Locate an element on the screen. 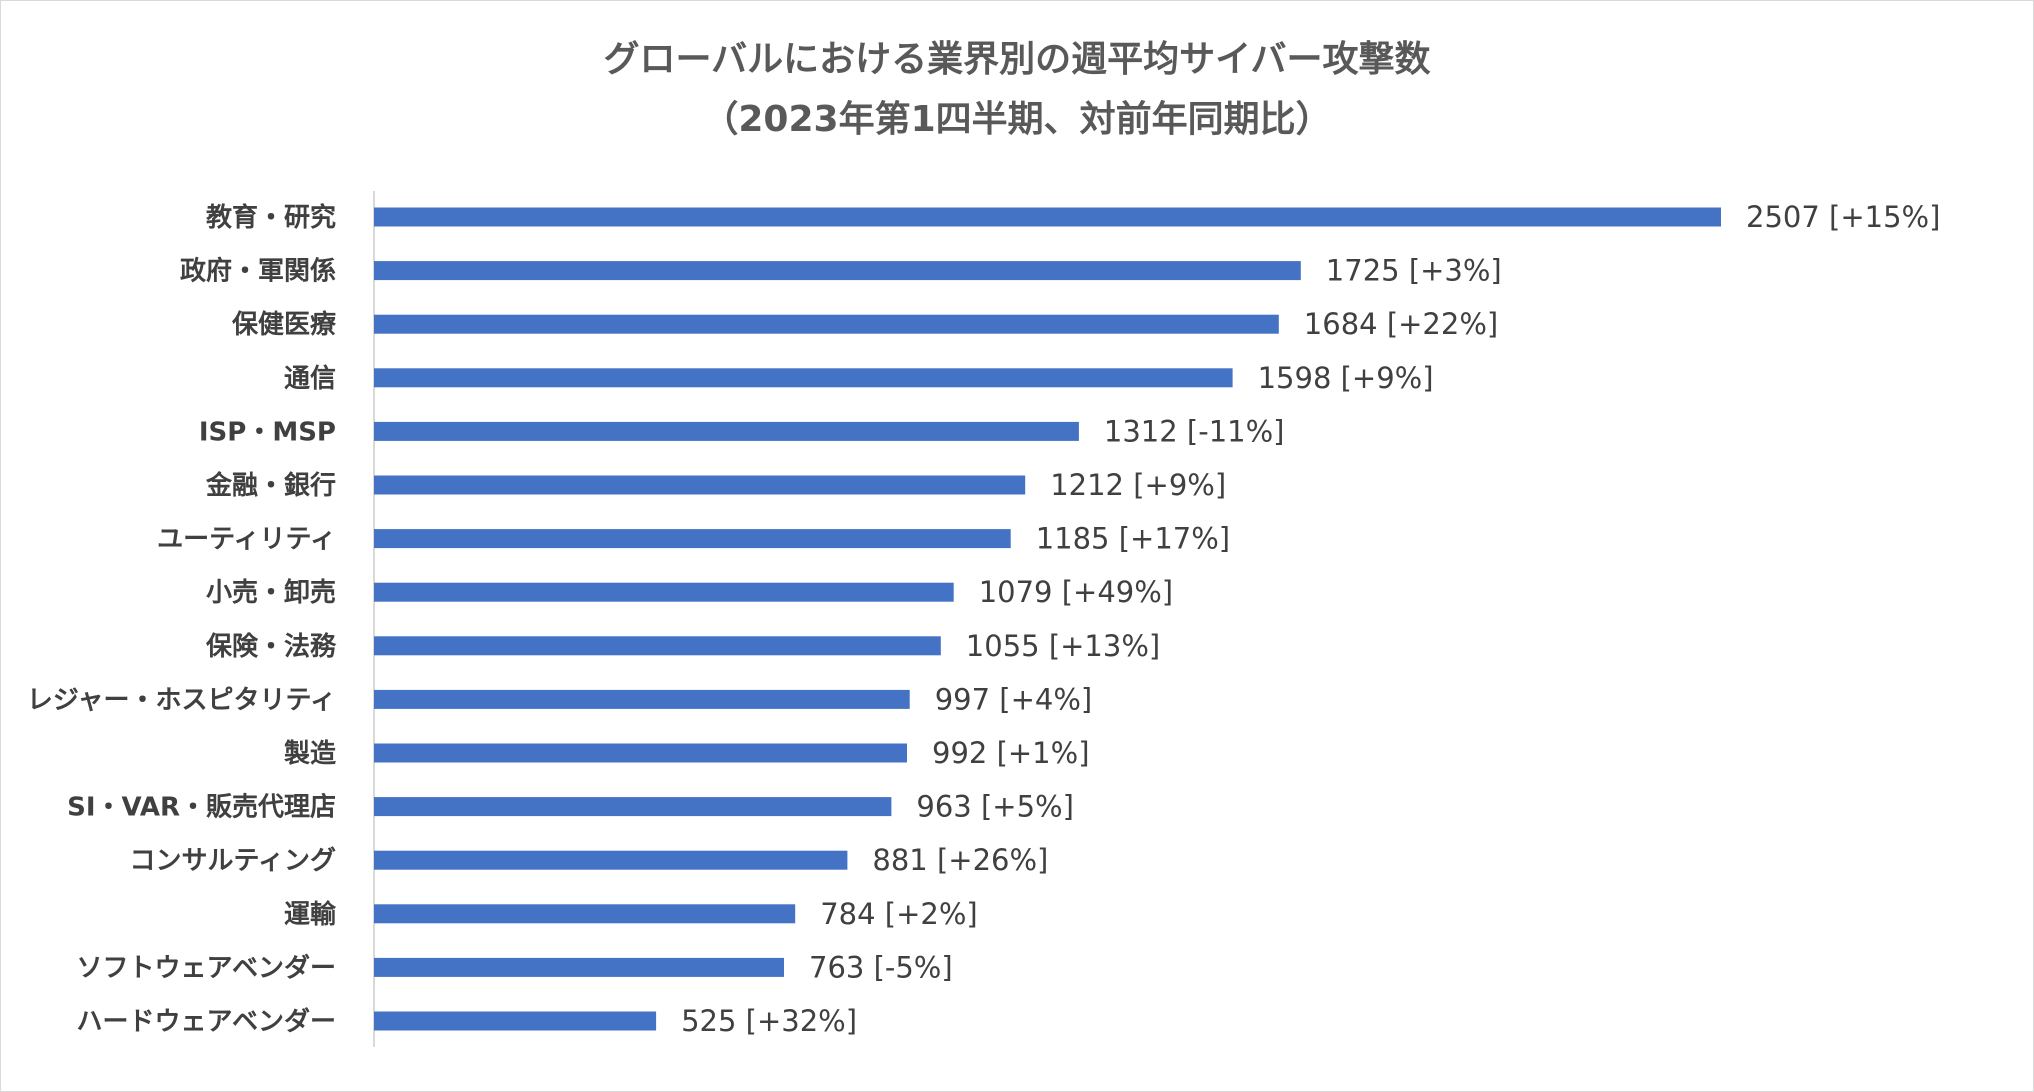  category-label: 教育・研究 is located at coordinates (271, 217).